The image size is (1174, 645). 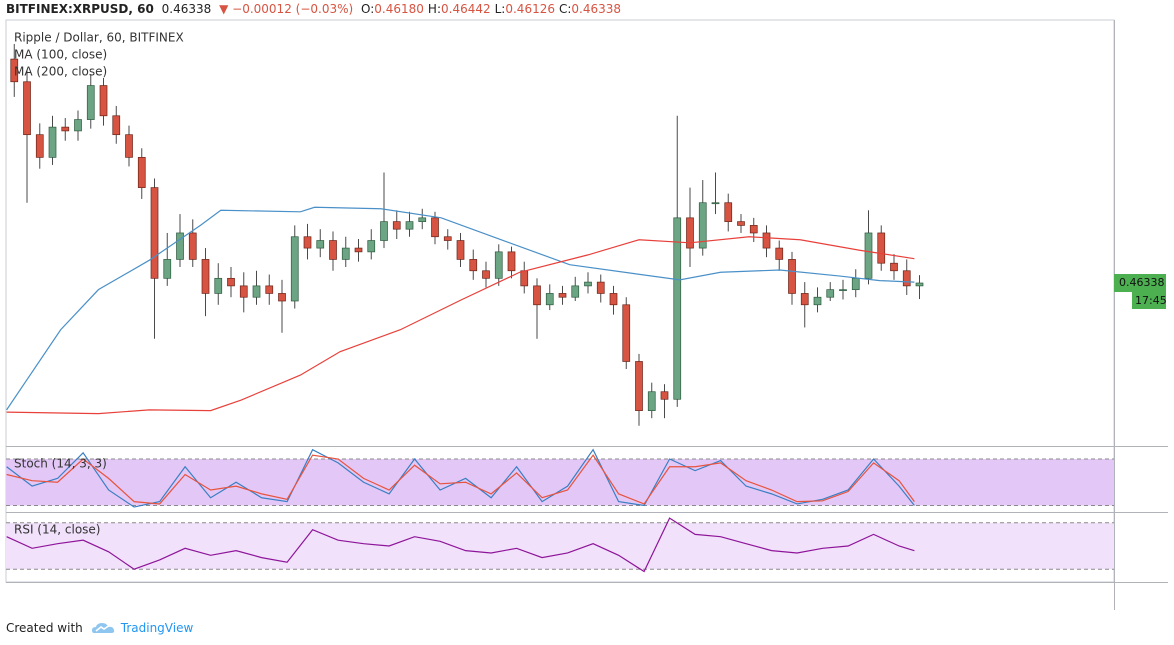 I want to click on ohlc-value: 0.46442, so click(x=466, y=9).